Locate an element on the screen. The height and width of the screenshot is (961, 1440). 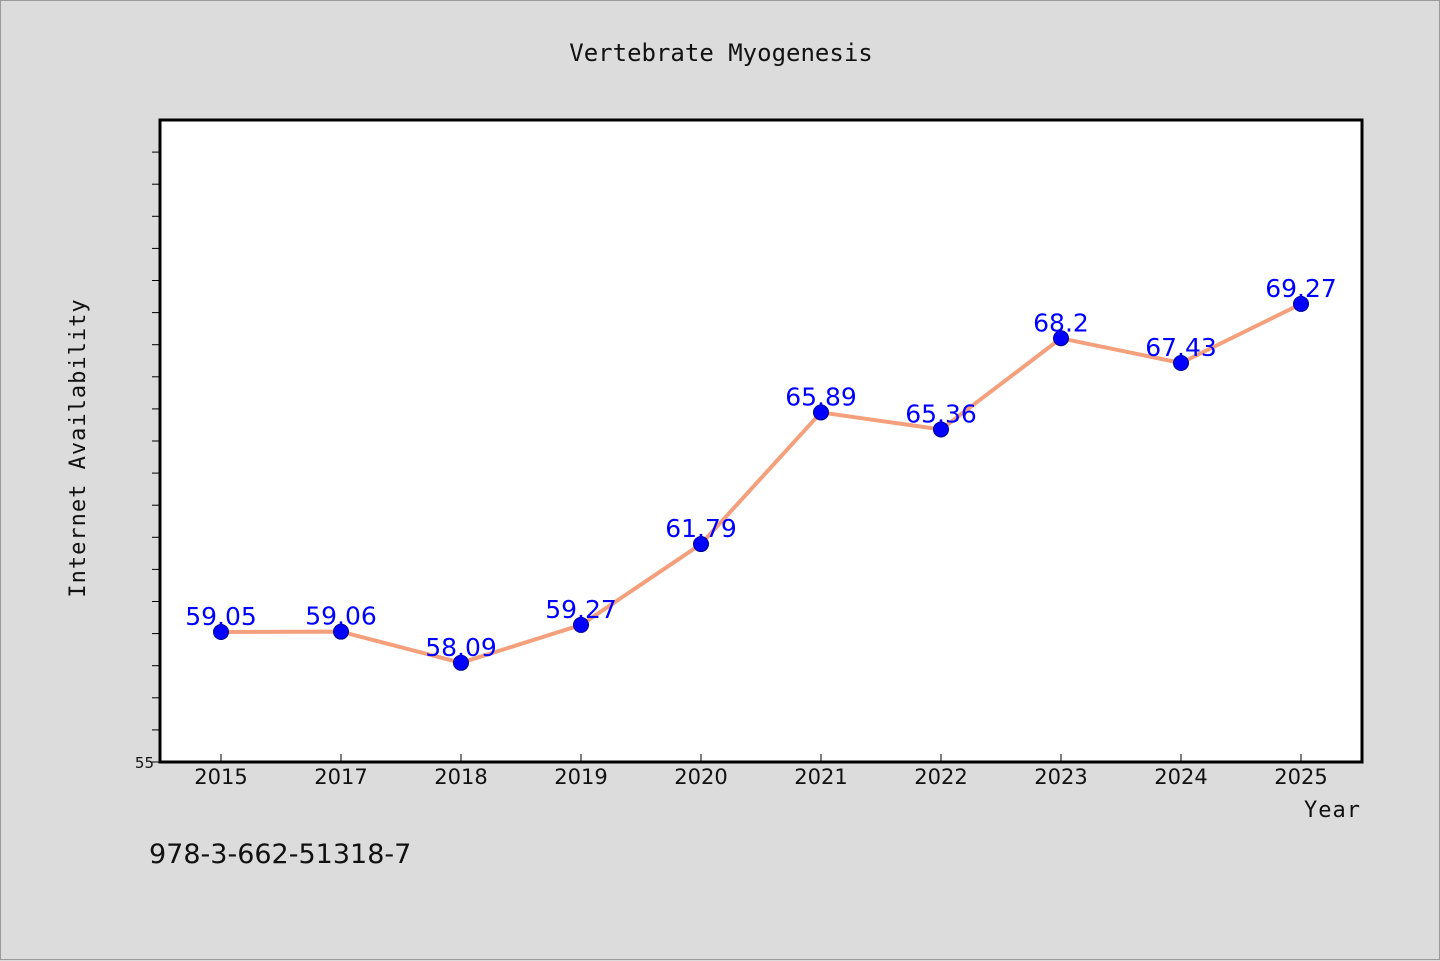
x-tick-label: 2017 is located at coordinates (340, 777).